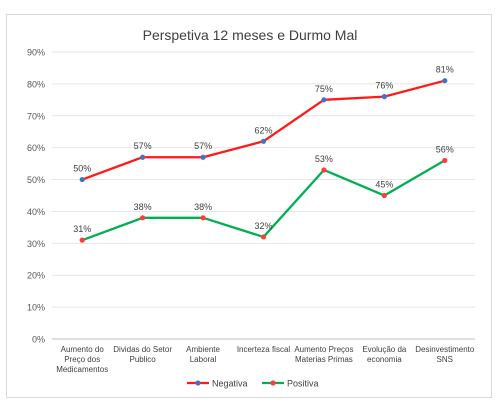 This screenshot has width=500, height=412. What do you see at coordinates (445, 354) in the screenshot?
I see `x-tick-label: Desinvestimento SNS` at bounding box center [445, 354].